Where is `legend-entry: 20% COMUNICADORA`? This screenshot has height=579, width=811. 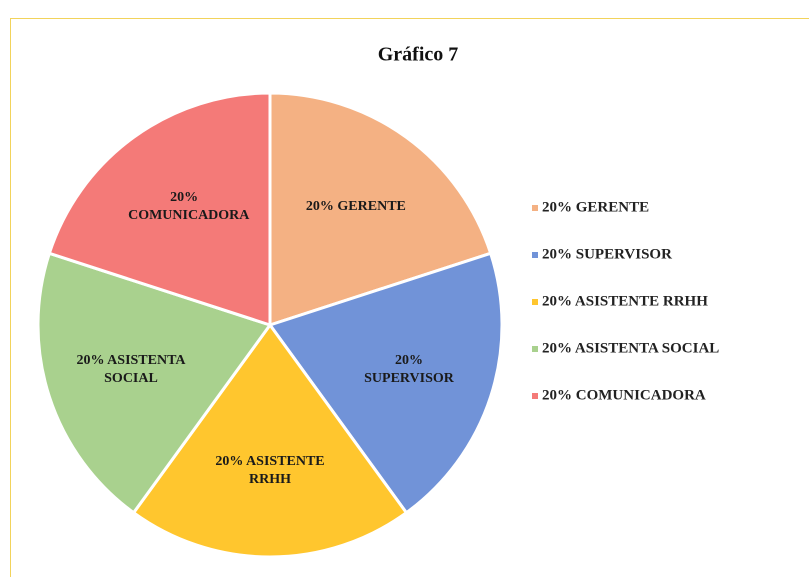 legend-entry: 20% COMUNICADORA is located at coordinates (624, 395).